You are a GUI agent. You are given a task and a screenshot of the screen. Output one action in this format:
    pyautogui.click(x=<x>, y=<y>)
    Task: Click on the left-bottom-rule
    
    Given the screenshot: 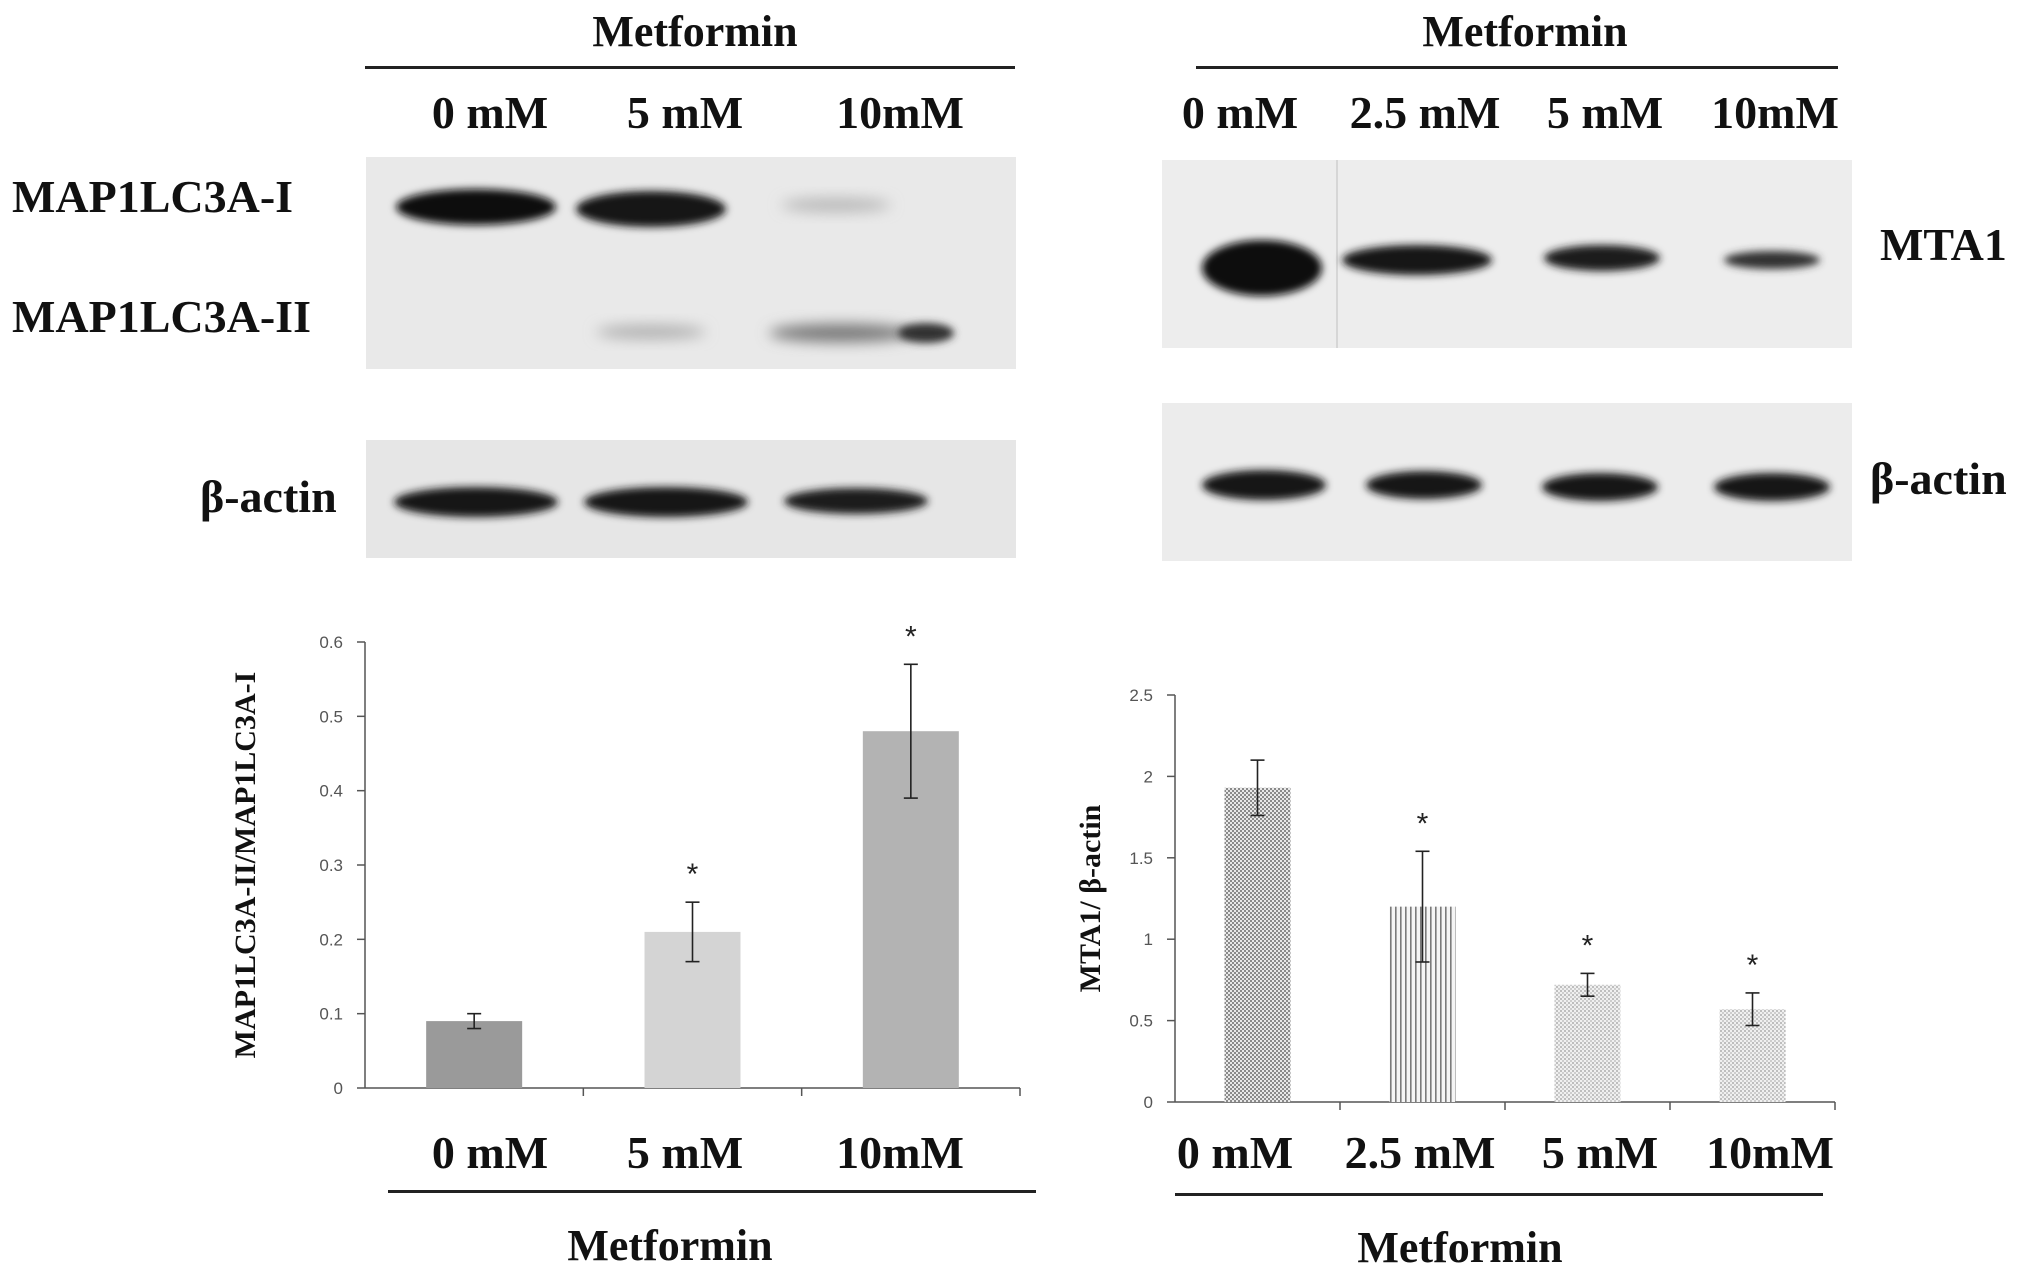 What is the action you would take?
    pyautogui.click(x=712, y=1191)
    